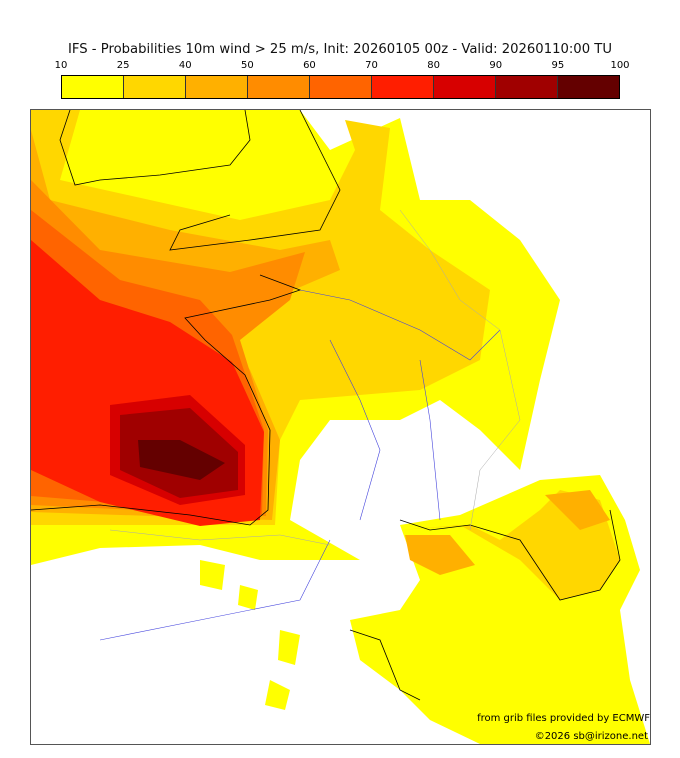 The image size is (680, 758). I want to click on colorbar-tick-label: 10, so click(61, 65).